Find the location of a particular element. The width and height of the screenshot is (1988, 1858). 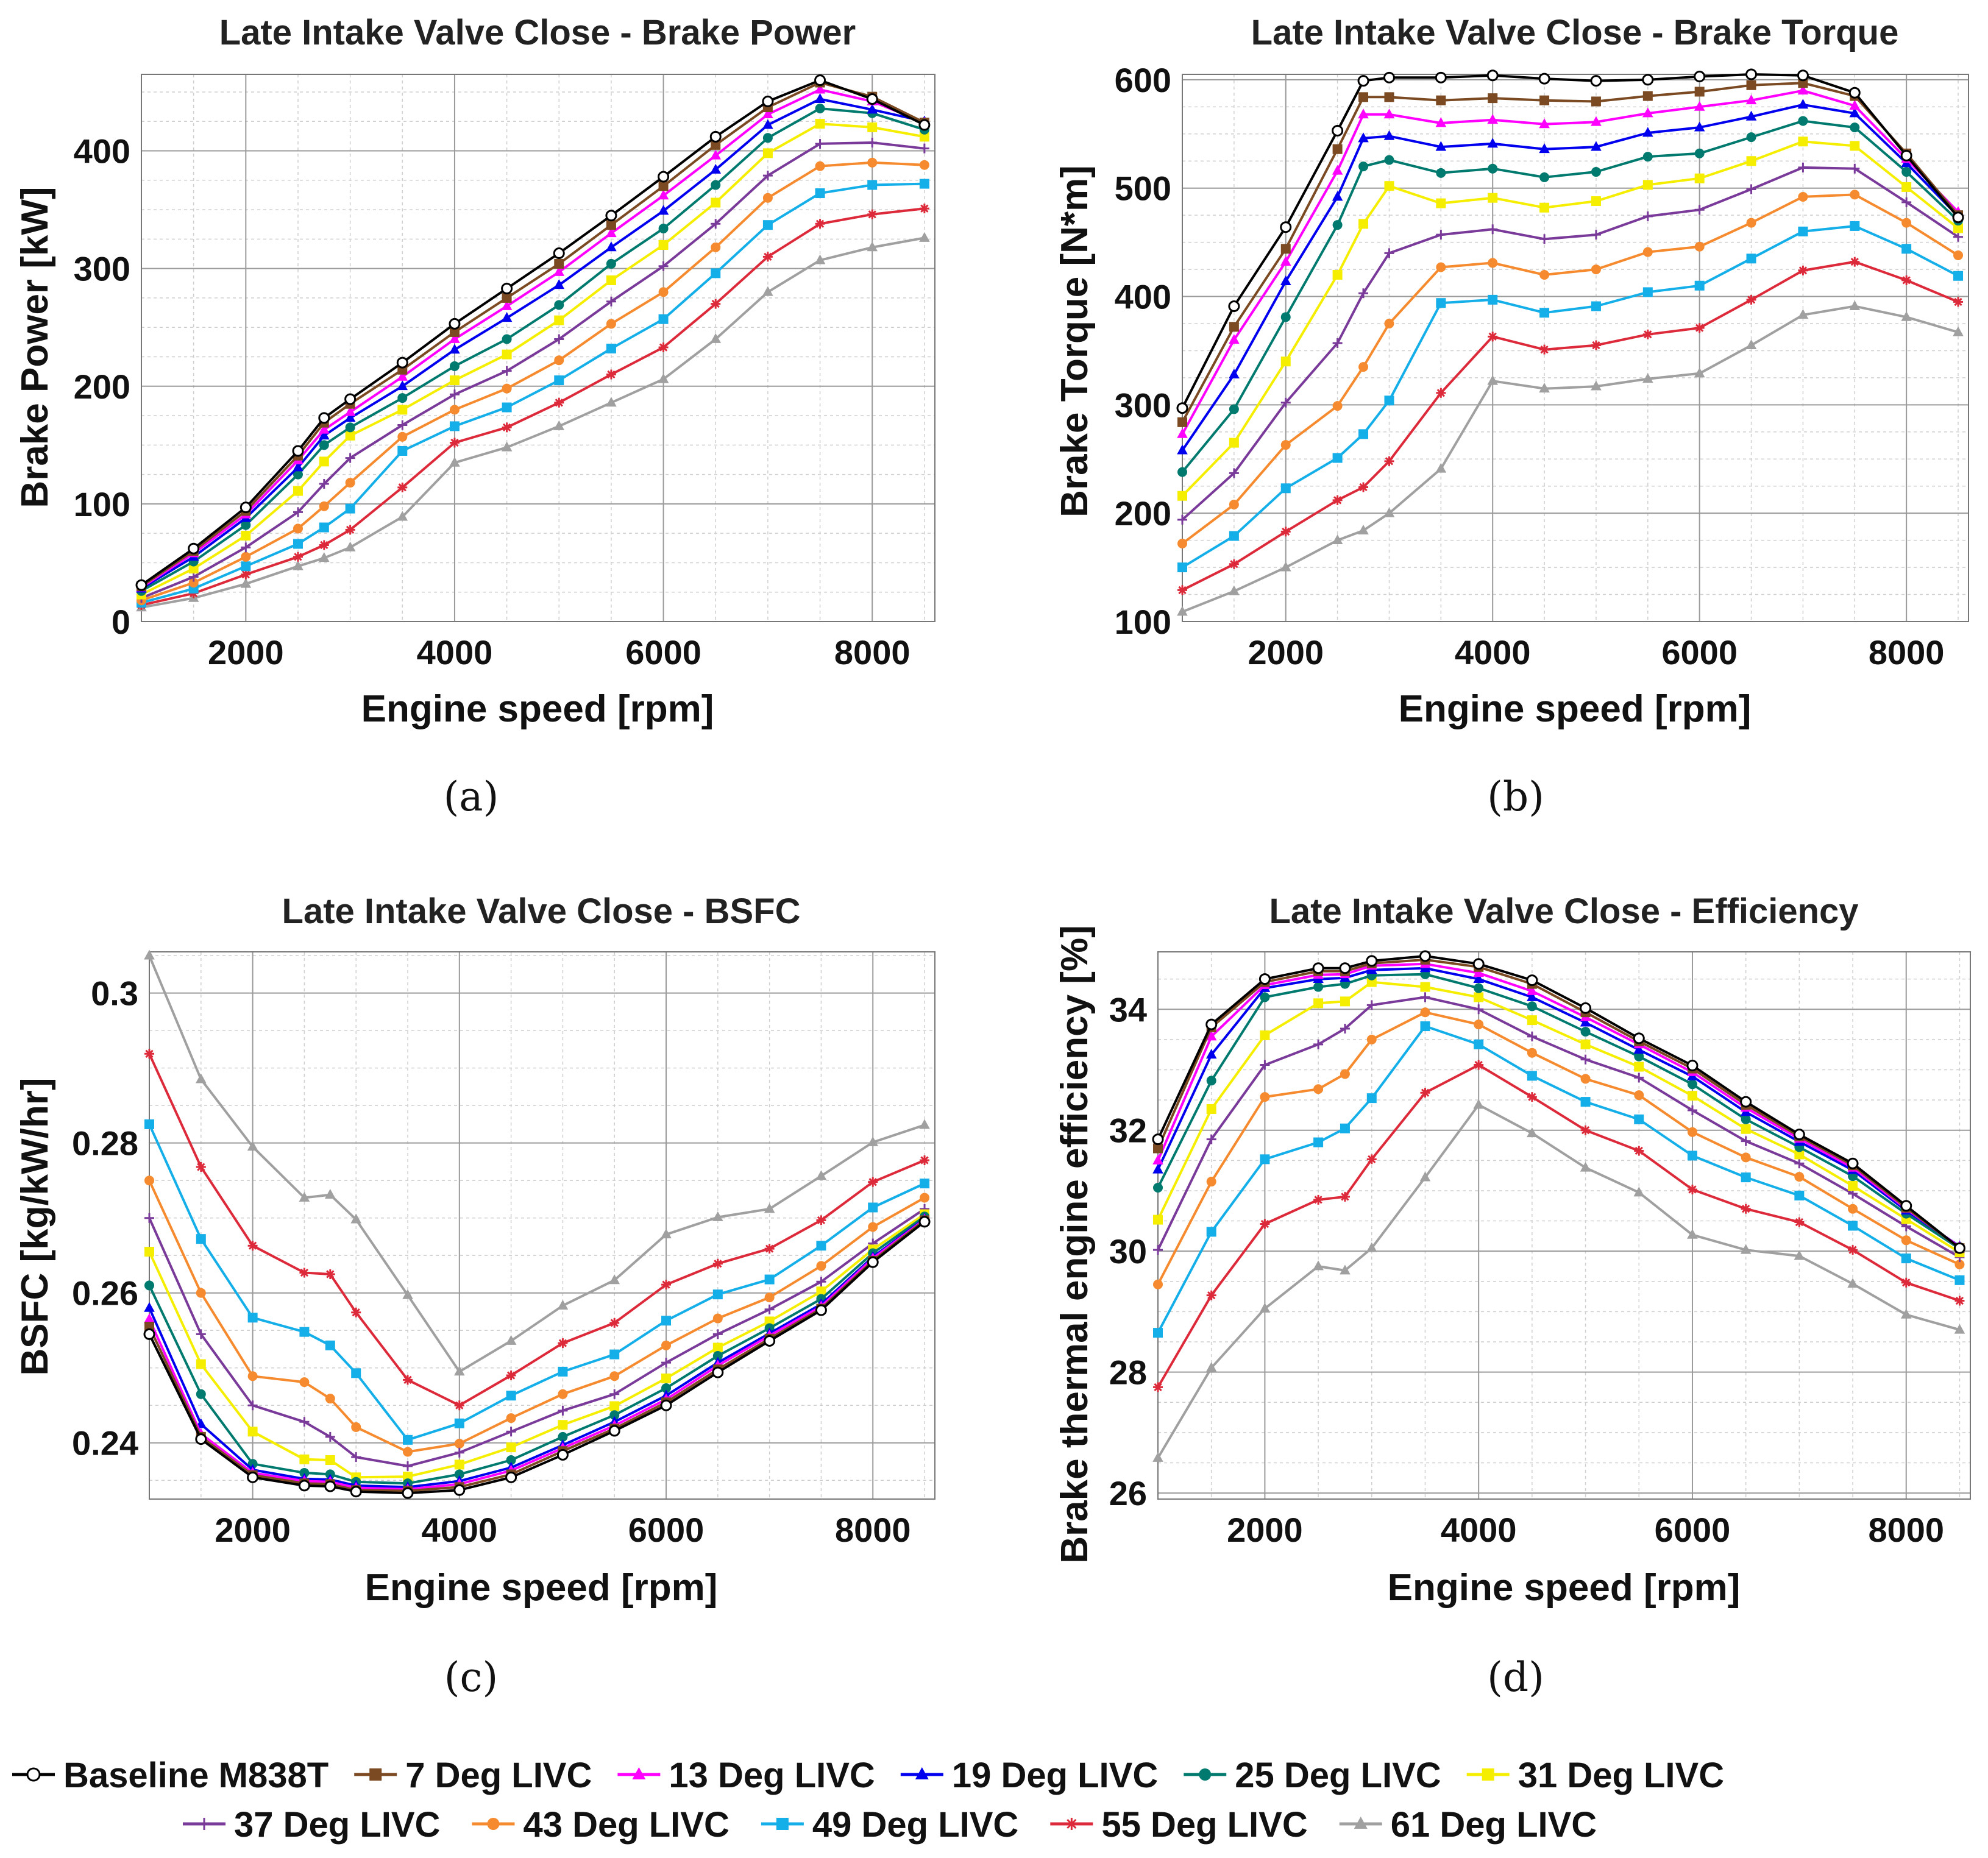

major-grid: 2000 4000 6000 8000 0.24 0.26 0.28 0.3 is located at coordinates (504, 1250).